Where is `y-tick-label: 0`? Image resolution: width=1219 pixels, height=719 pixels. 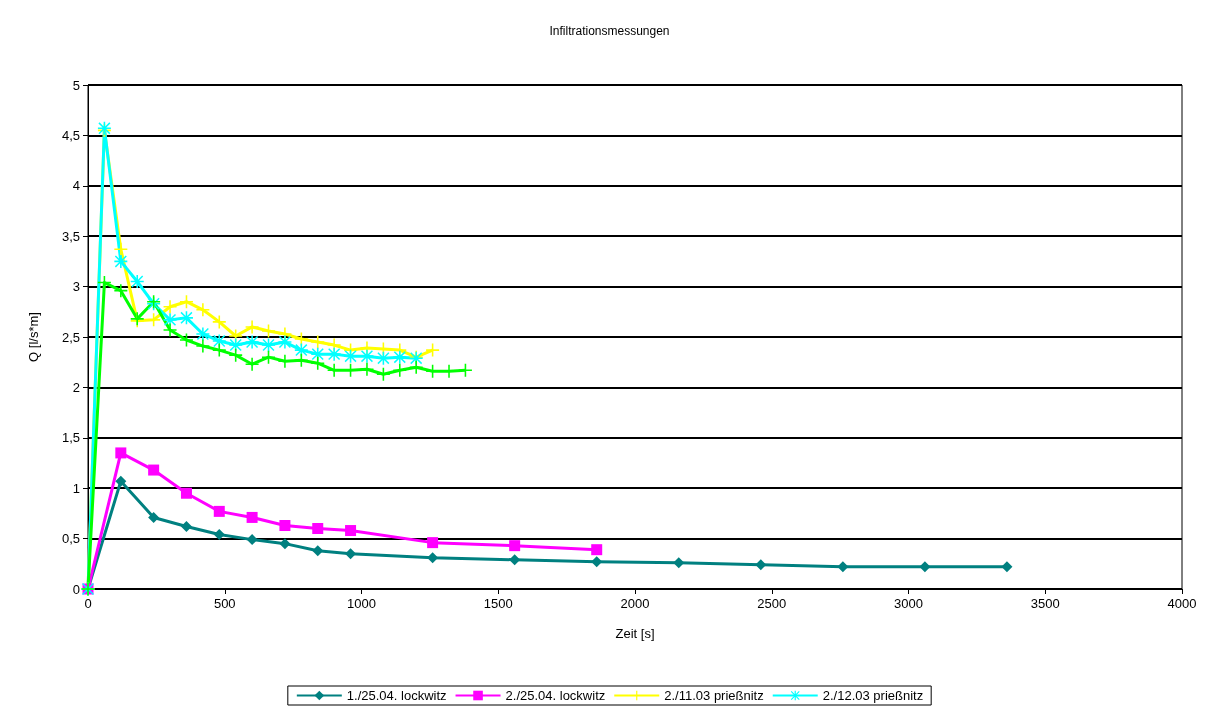
y-tick-label: 0 is located at coordinates (76, 589).